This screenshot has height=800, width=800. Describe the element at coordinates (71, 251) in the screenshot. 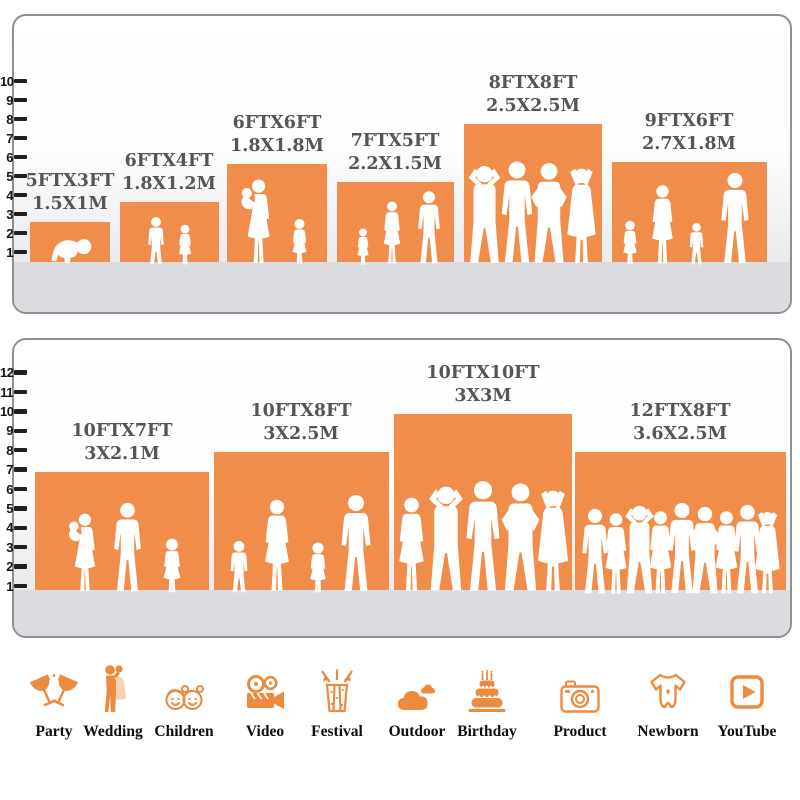

I see `people-silhouette-baby` at that location.